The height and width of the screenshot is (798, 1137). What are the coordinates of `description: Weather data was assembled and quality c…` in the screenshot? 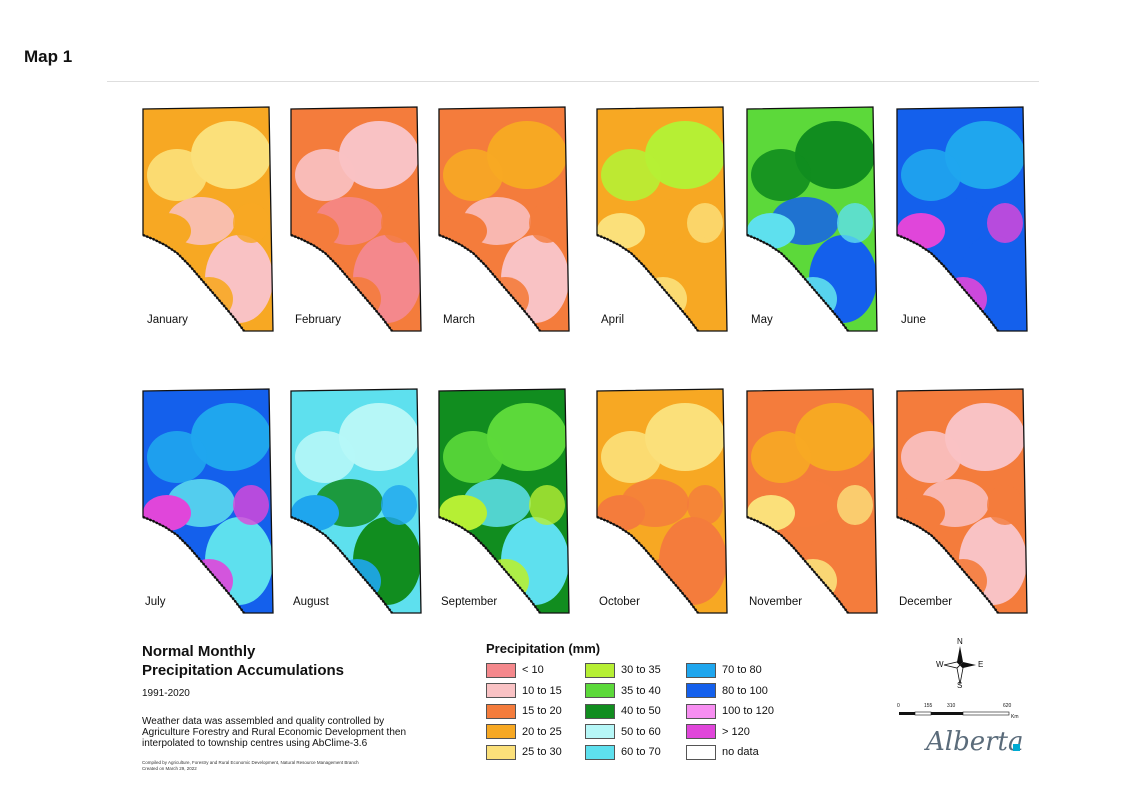 It's located at (274, 732).